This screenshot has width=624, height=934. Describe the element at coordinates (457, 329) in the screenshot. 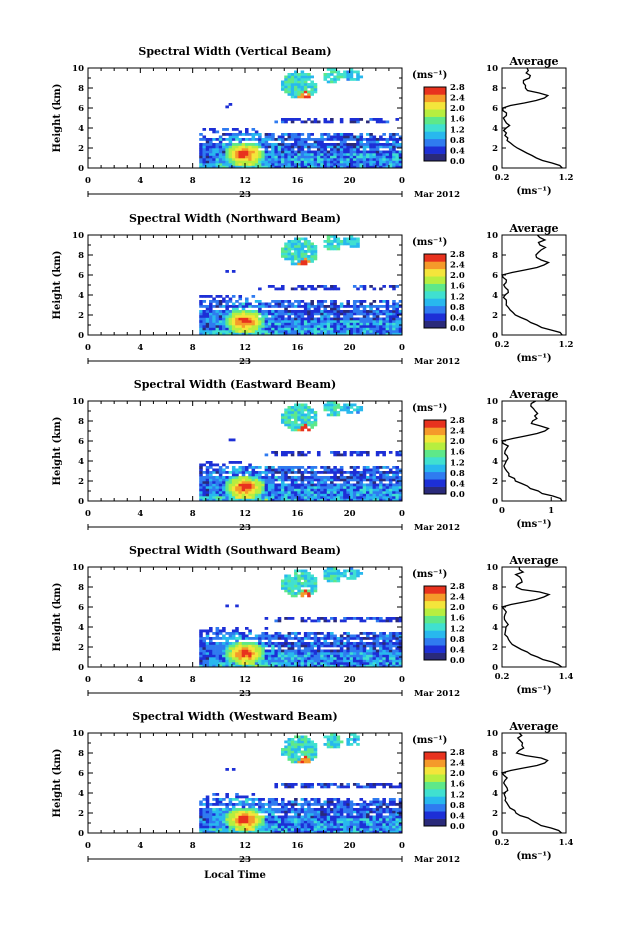

I see `colorbar-tick-label: 0.0` at that location.